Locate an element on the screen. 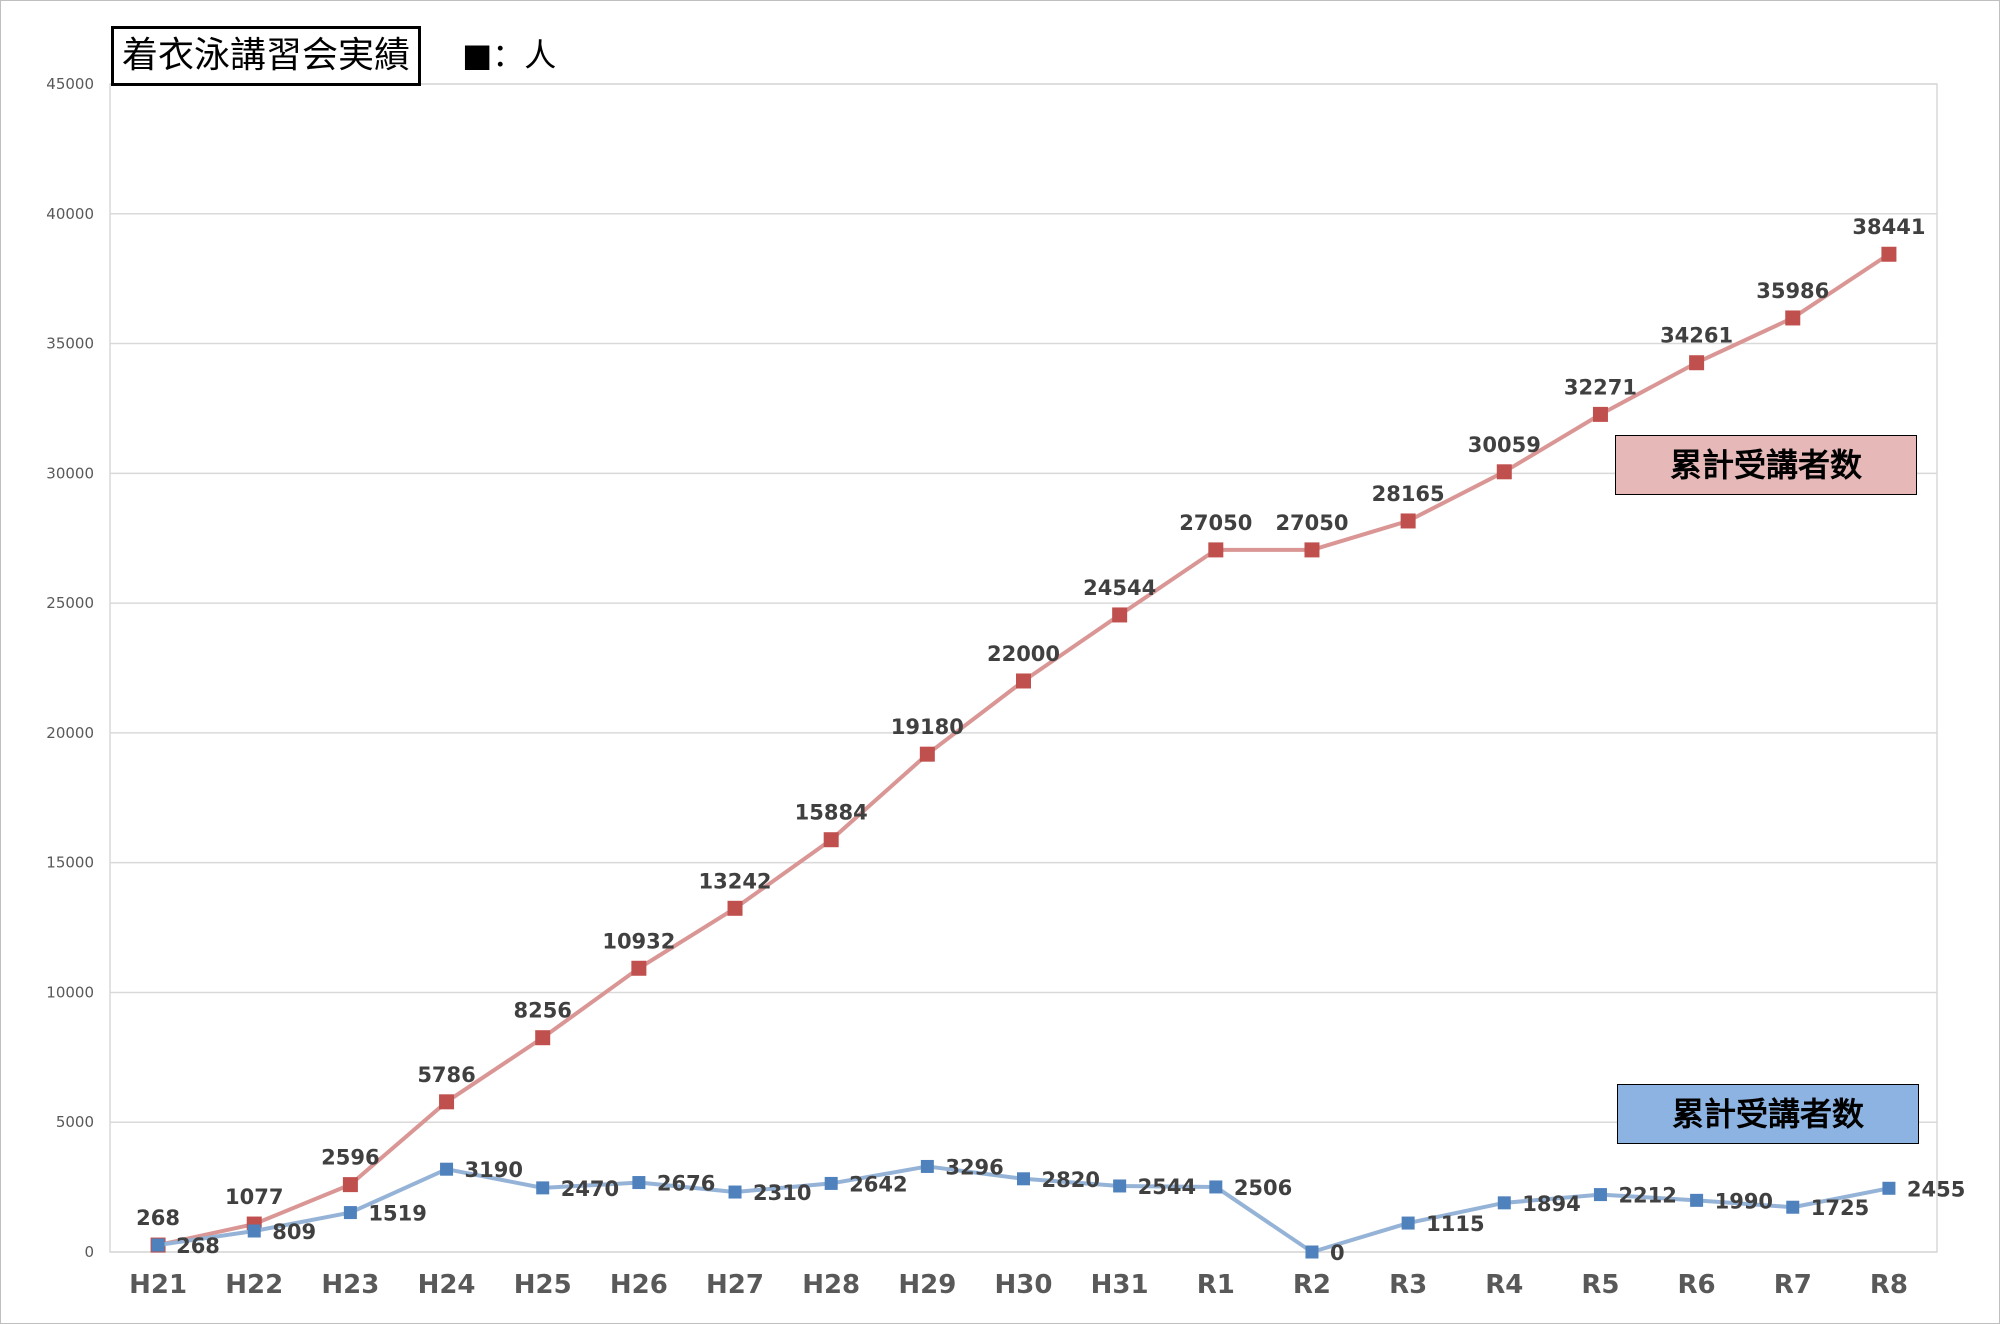 The height and width of the screenshot is (1324, 2000). data-label: 1115 is located at coordinates (1455, 1224).